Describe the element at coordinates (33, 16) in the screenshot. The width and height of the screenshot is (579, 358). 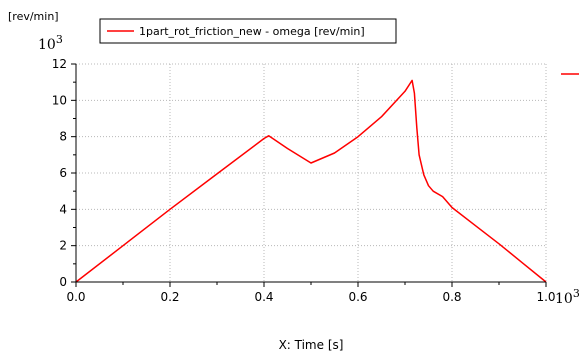
I see `y-unit-label: [rev/min]` at that location.